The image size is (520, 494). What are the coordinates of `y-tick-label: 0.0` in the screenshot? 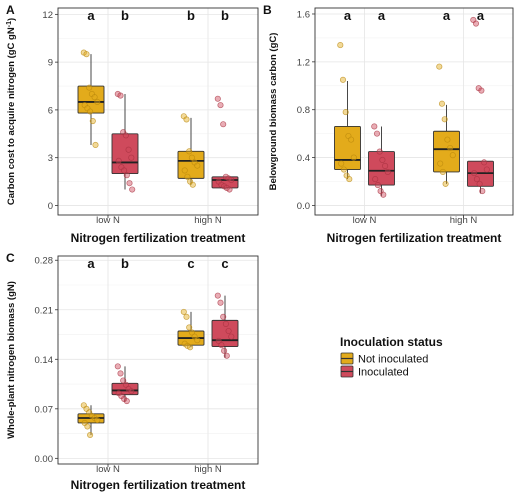 It's located at (303, 206).